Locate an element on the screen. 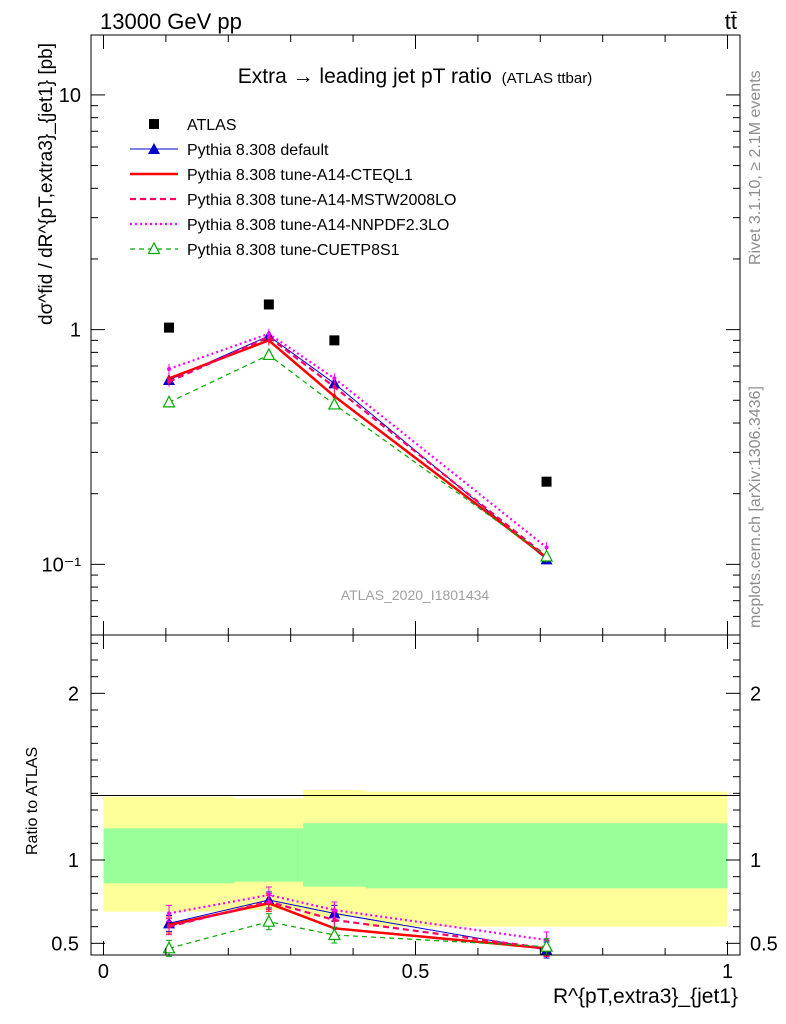  series-line-pythia-8-308-default is located at coordinates (357, 447).